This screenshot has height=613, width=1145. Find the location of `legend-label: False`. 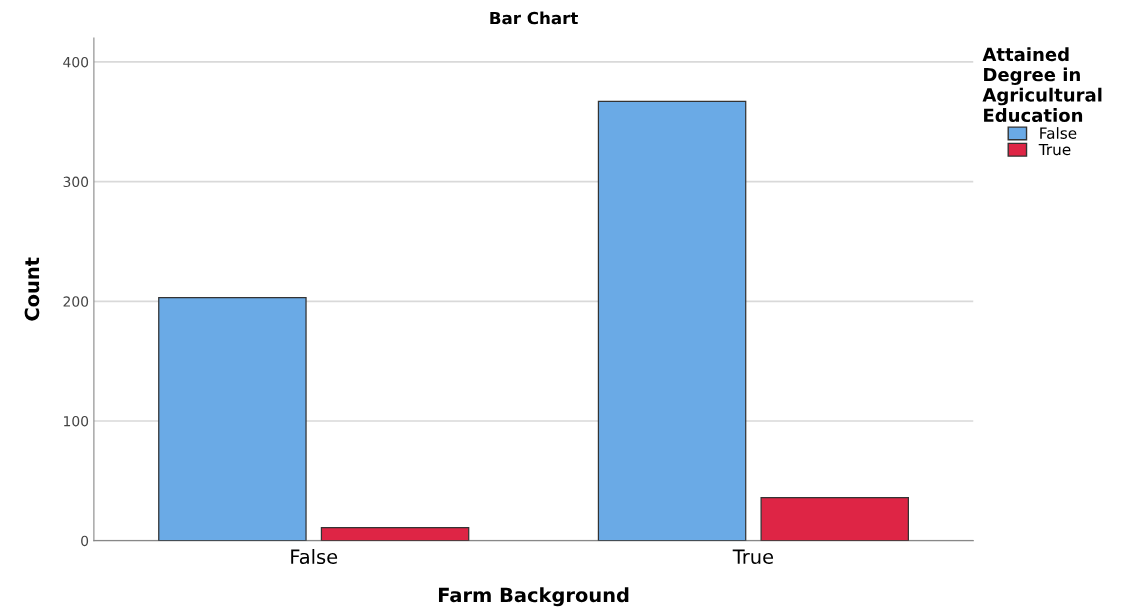

legend-label: False is located at coordinates (1058, 133).